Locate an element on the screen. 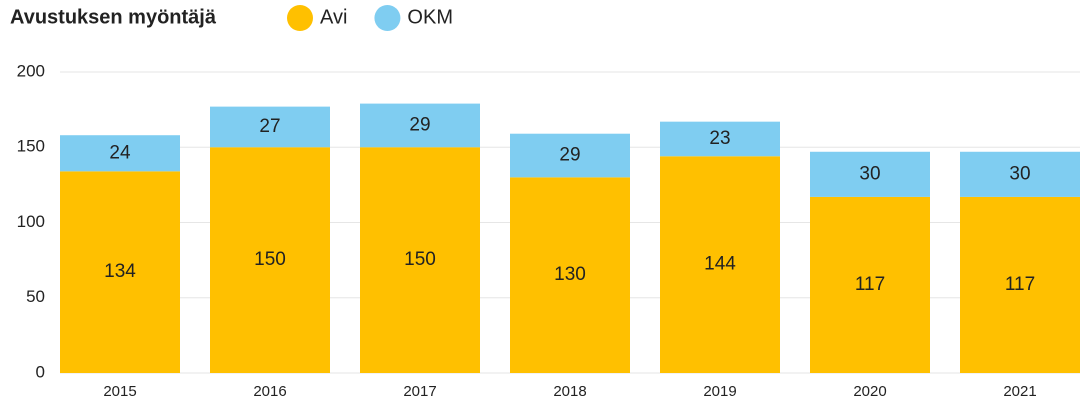  y-tick-label: 100 is located at coordinates (31, 221).